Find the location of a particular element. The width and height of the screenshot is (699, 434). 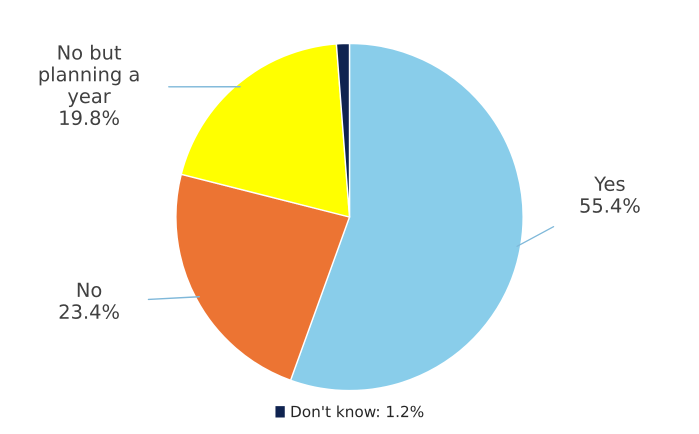

slice-label: No but planning a year is located at coordinates (89, 76).